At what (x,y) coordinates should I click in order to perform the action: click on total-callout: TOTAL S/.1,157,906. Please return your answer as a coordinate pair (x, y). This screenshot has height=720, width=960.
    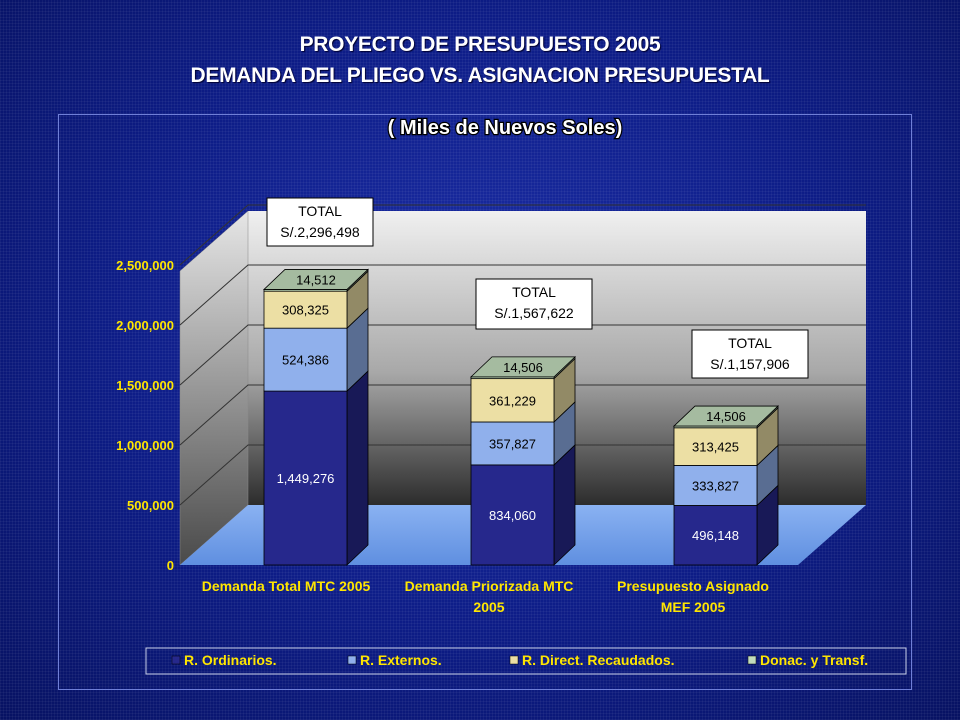
    Looking at the image, I should click on (750, 354).